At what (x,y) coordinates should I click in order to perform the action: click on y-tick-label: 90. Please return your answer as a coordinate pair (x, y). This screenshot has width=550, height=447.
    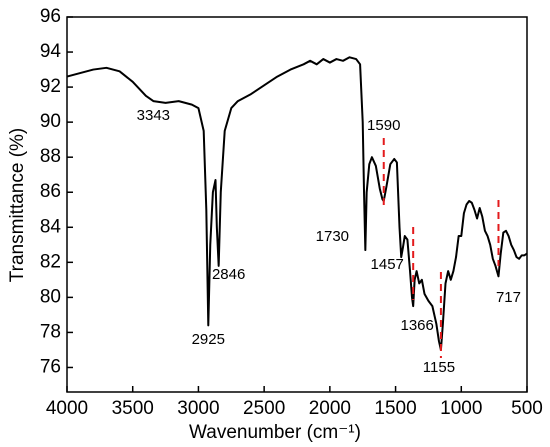
    Looking at the image, I should click on (50, 121).